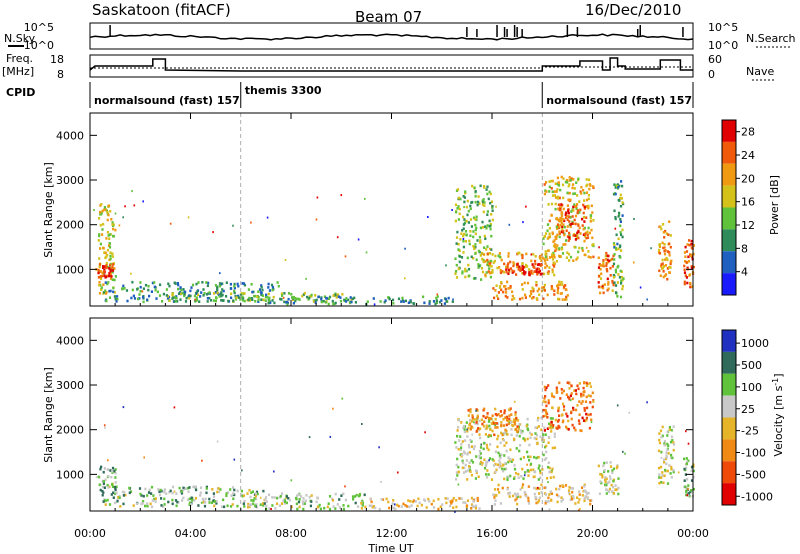  What do you see at coordinates (748, 409) in the screenshot?
I see `colorbar-tick-label: 25` at bounding box center [748, 409].